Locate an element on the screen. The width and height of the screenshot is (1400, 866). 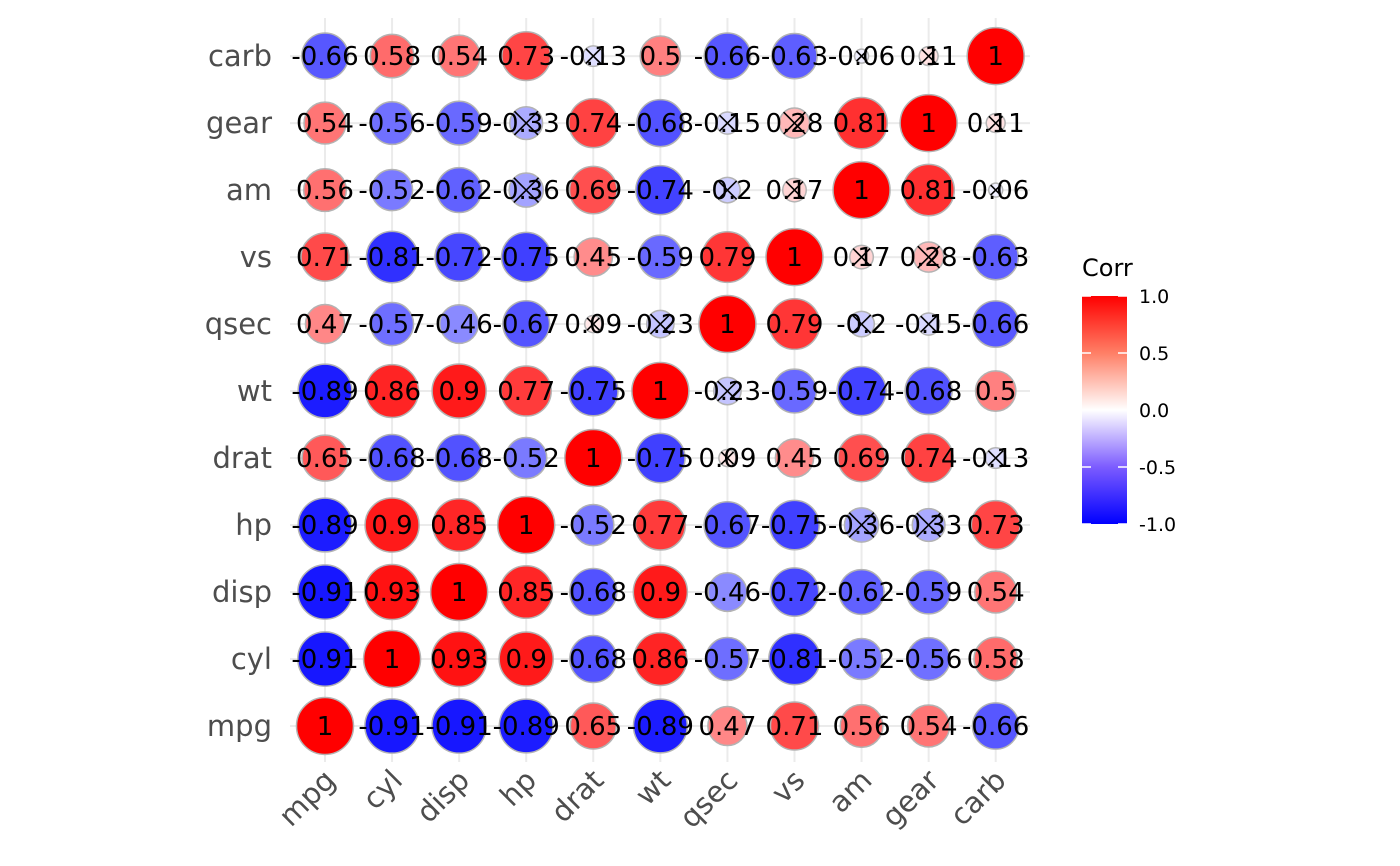
corr-circle-cyl-drat is located at coordinates (392, 458).